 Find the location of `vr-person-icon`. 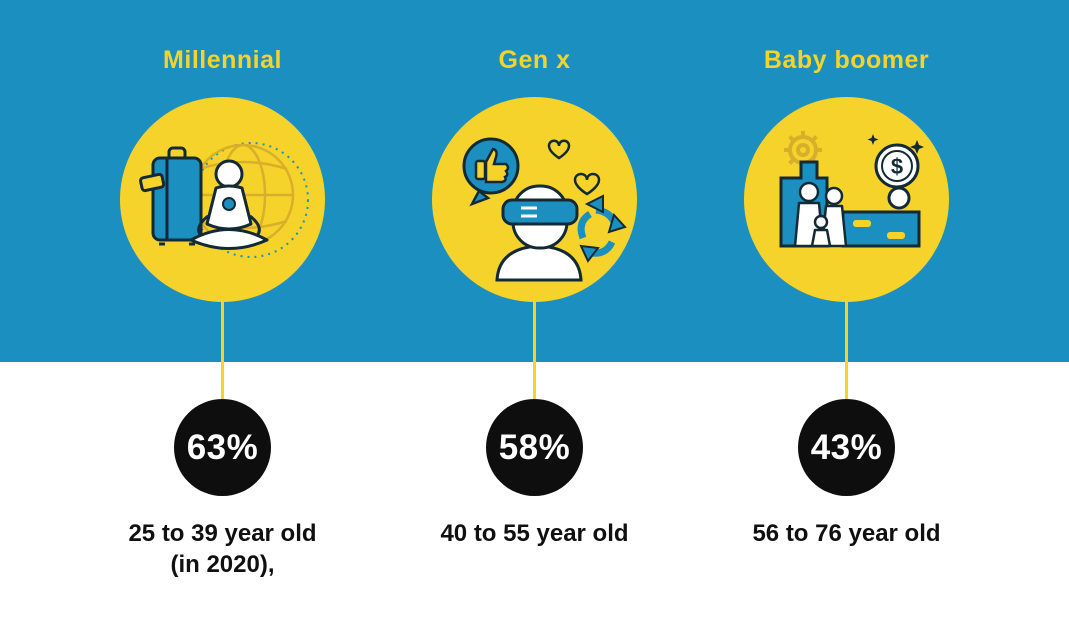

vr-person-icon is located at coordinates (538, 232).